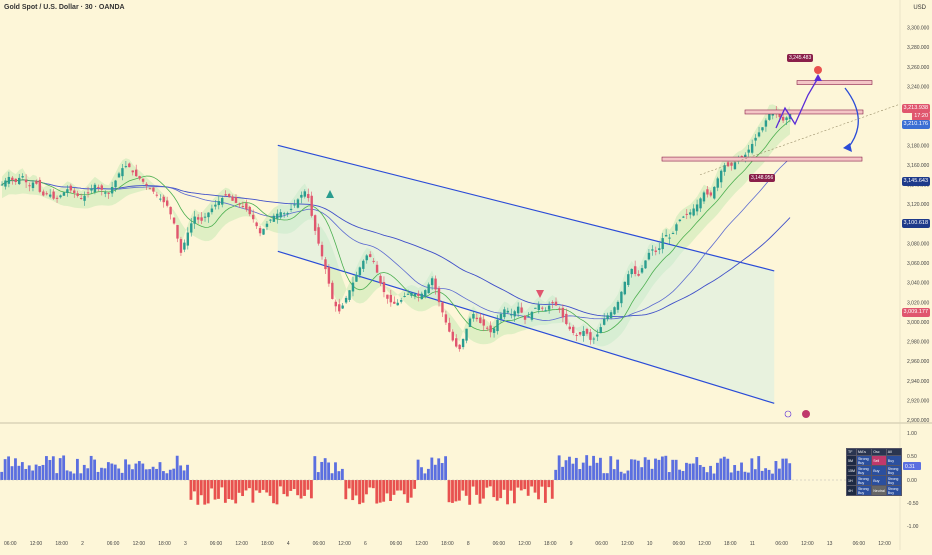 Image resolution: width=932 pixels, height=555 pixels. I want to click on channel-lower-line, so click(526, 327).